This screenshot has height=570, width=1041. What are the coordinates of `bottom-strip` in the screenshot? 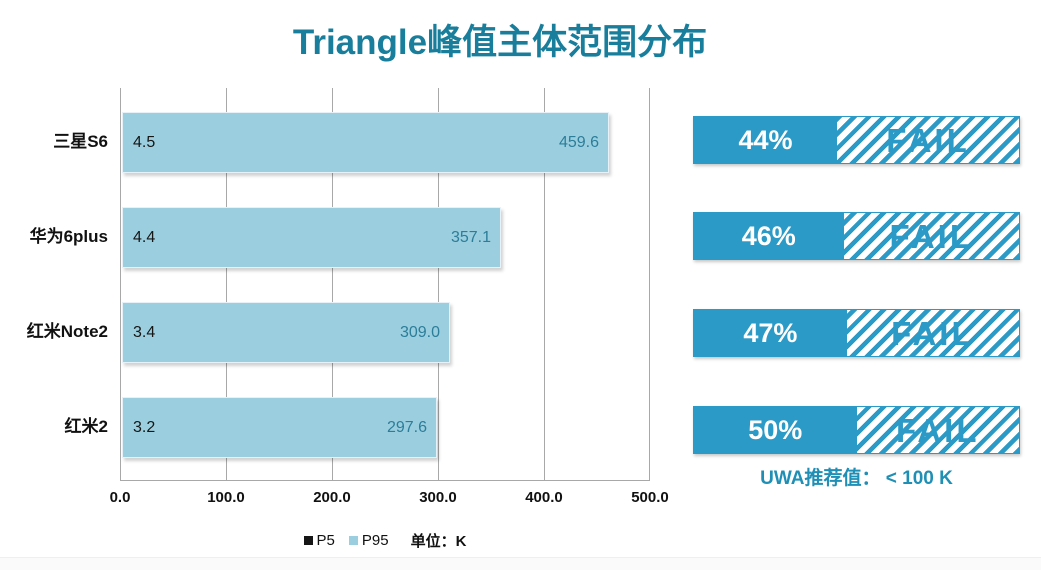 It's located at (520, 563).